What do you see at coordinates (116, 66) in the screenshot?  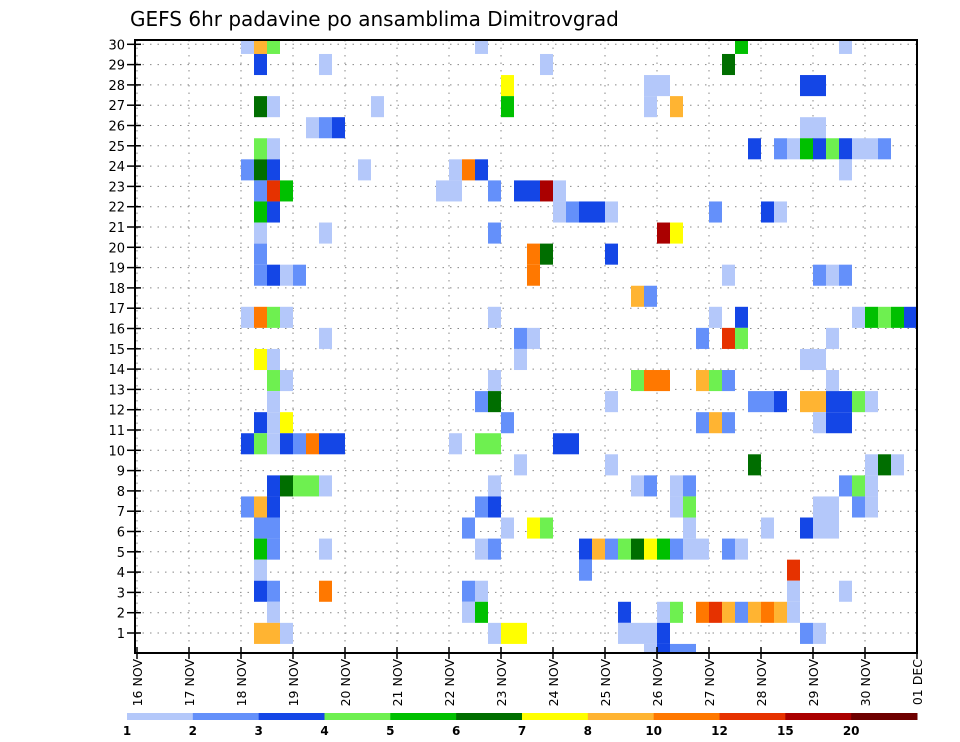 I see `y-tick-label: 29` at bounding box center [116, 66].